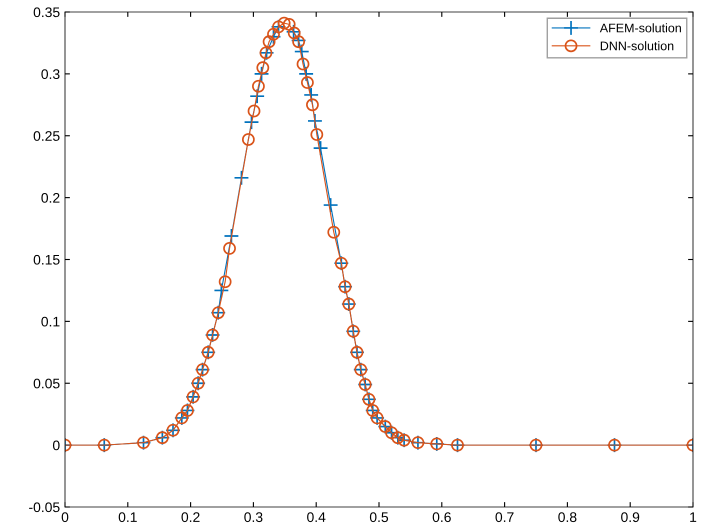 The image size is (707, 532). I want to click on y-tick-label: 0.25, so click(47, 136).